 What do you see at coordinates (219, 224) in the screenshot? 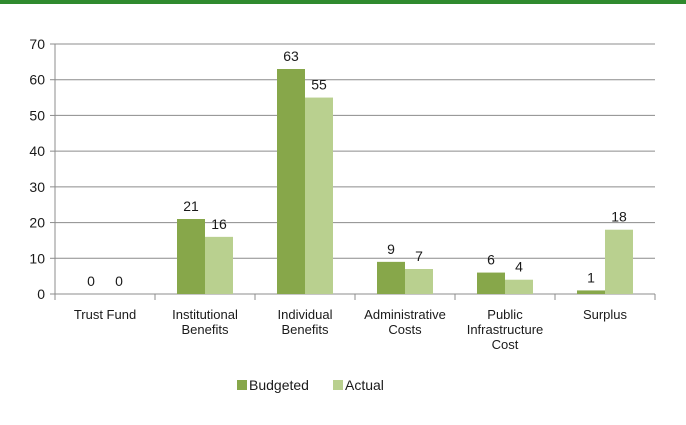
I see `data-label-actual: 16` at bounding box center [219, 224].